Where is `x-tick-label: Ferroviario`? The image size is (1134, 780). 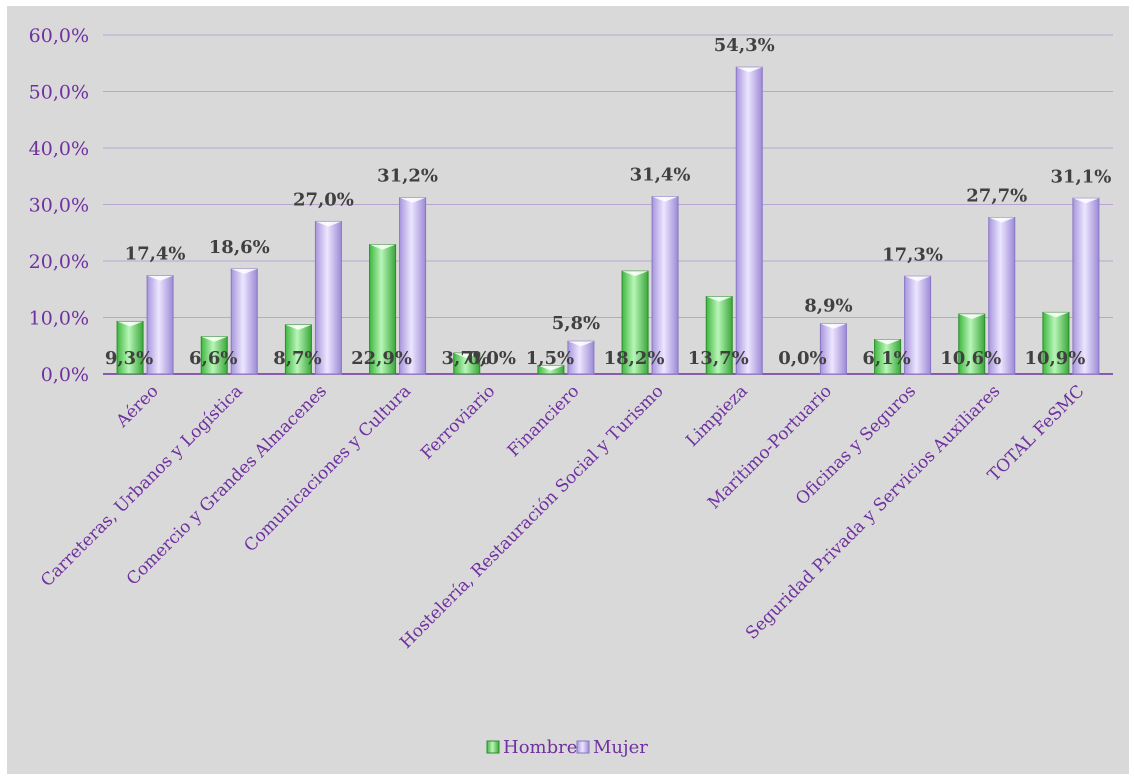
x-tick-label: Ferroviario is located at coordinates (458, 422).